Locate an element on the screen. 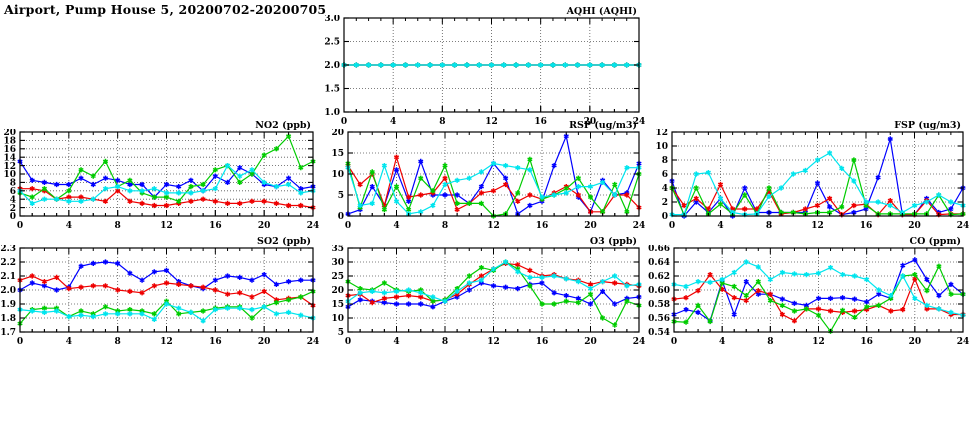  chart-panel-o3: O3 (ppb) 5 10 15 20 25 30 35 0 4 8 12 16 20 24 is located at coordinates (488, 291).